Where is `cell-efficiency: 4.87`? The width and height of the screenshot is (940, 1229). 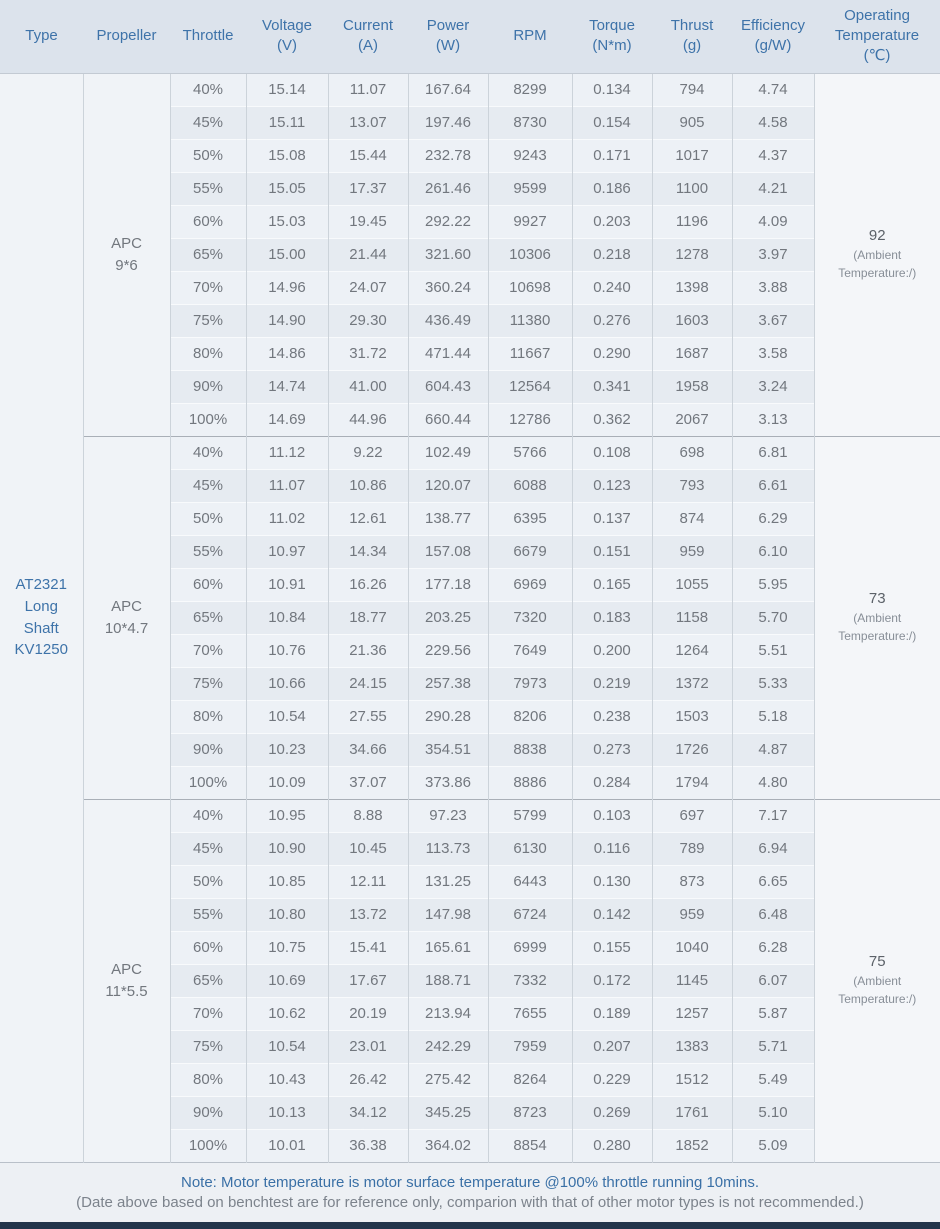
cell-efficiency: 4.87 is located at coordinates (772, 749).